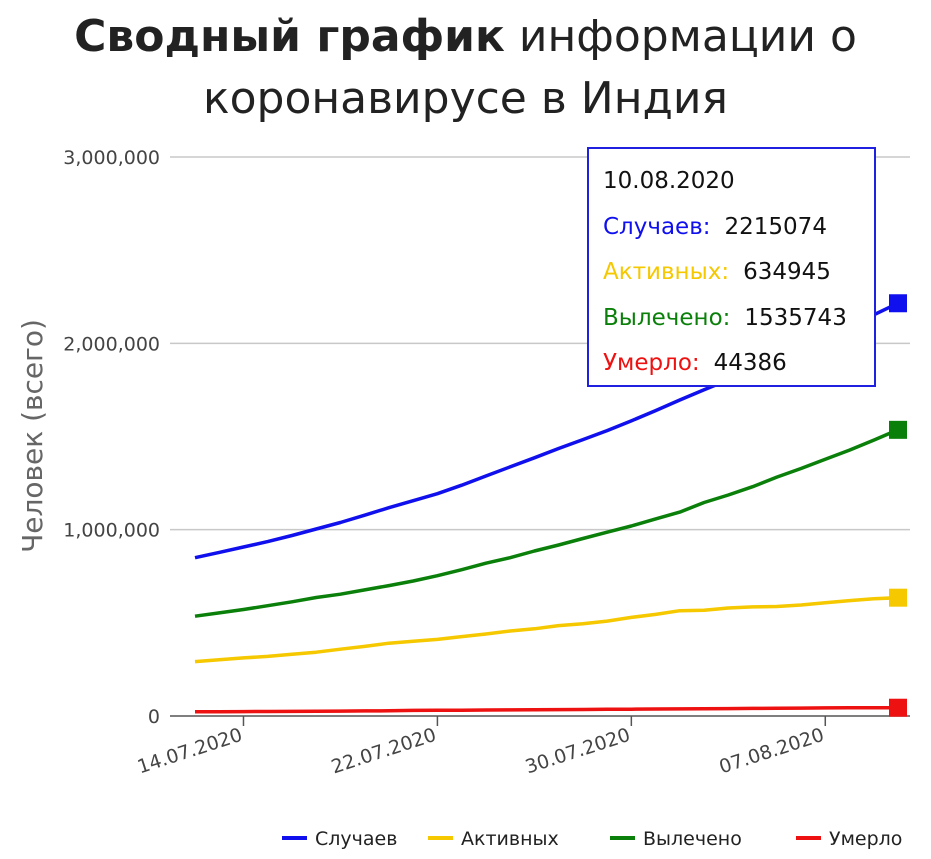  What do you see at coordinates (510, 839) in the screenshot?
I see `legend-label: Активных` at bounding box center [510, 839].